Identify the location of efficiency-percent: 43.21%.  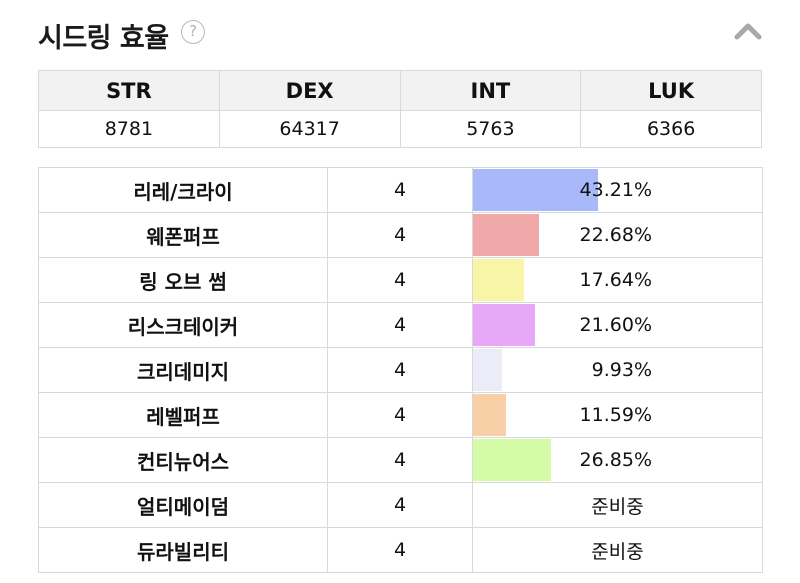
(615, 190).